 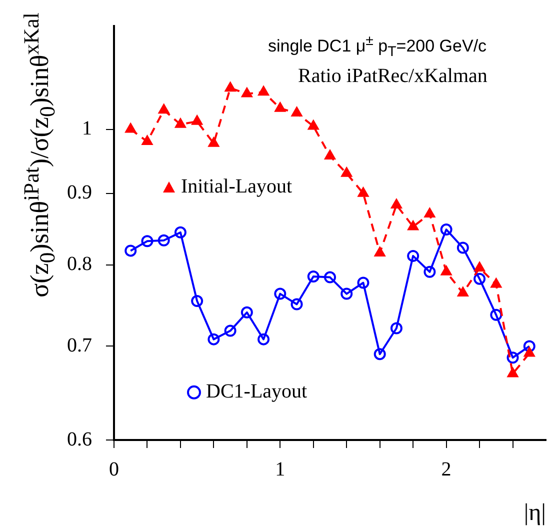 I want to click on x-tick-label: 2, so click(x=446, y=469).